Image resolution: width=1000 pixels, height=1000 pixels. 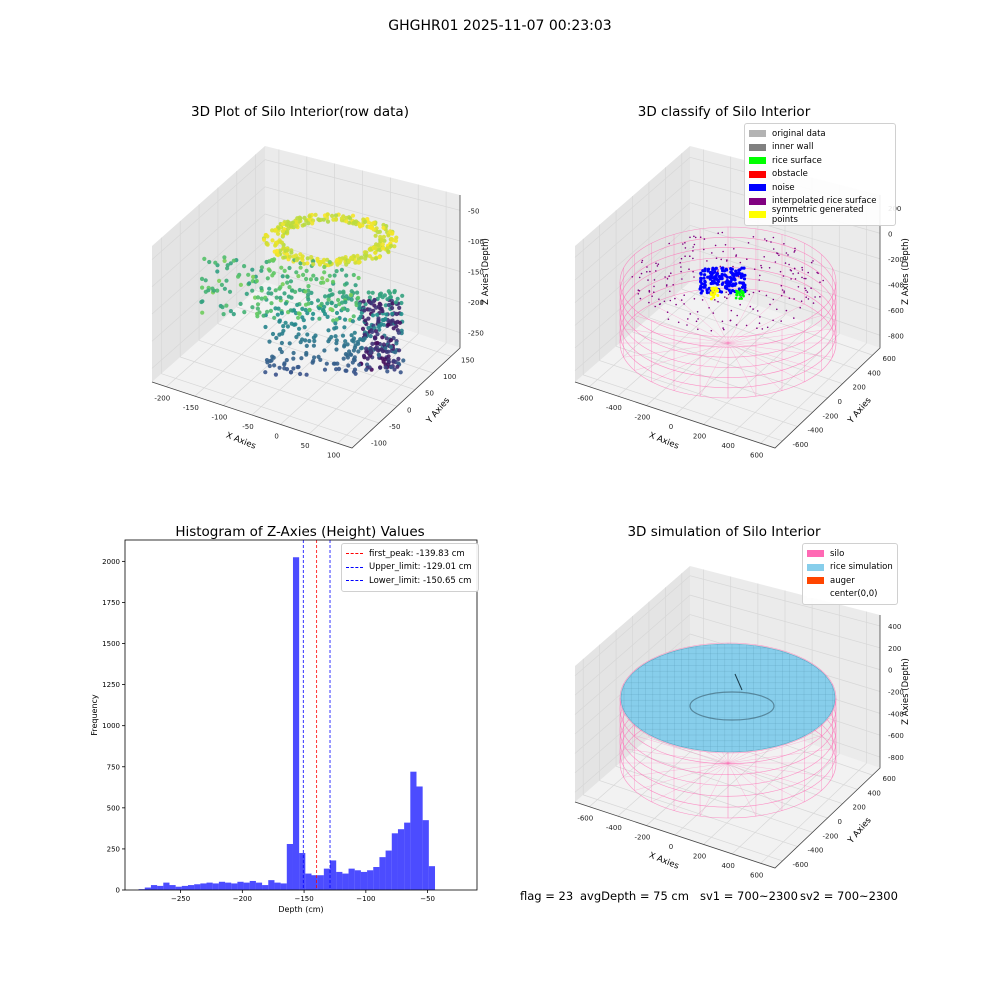 What do you see at coordinates (799, 133) in the screenshot?
I see `legend-label: original data` at bounding box center [799, 133].